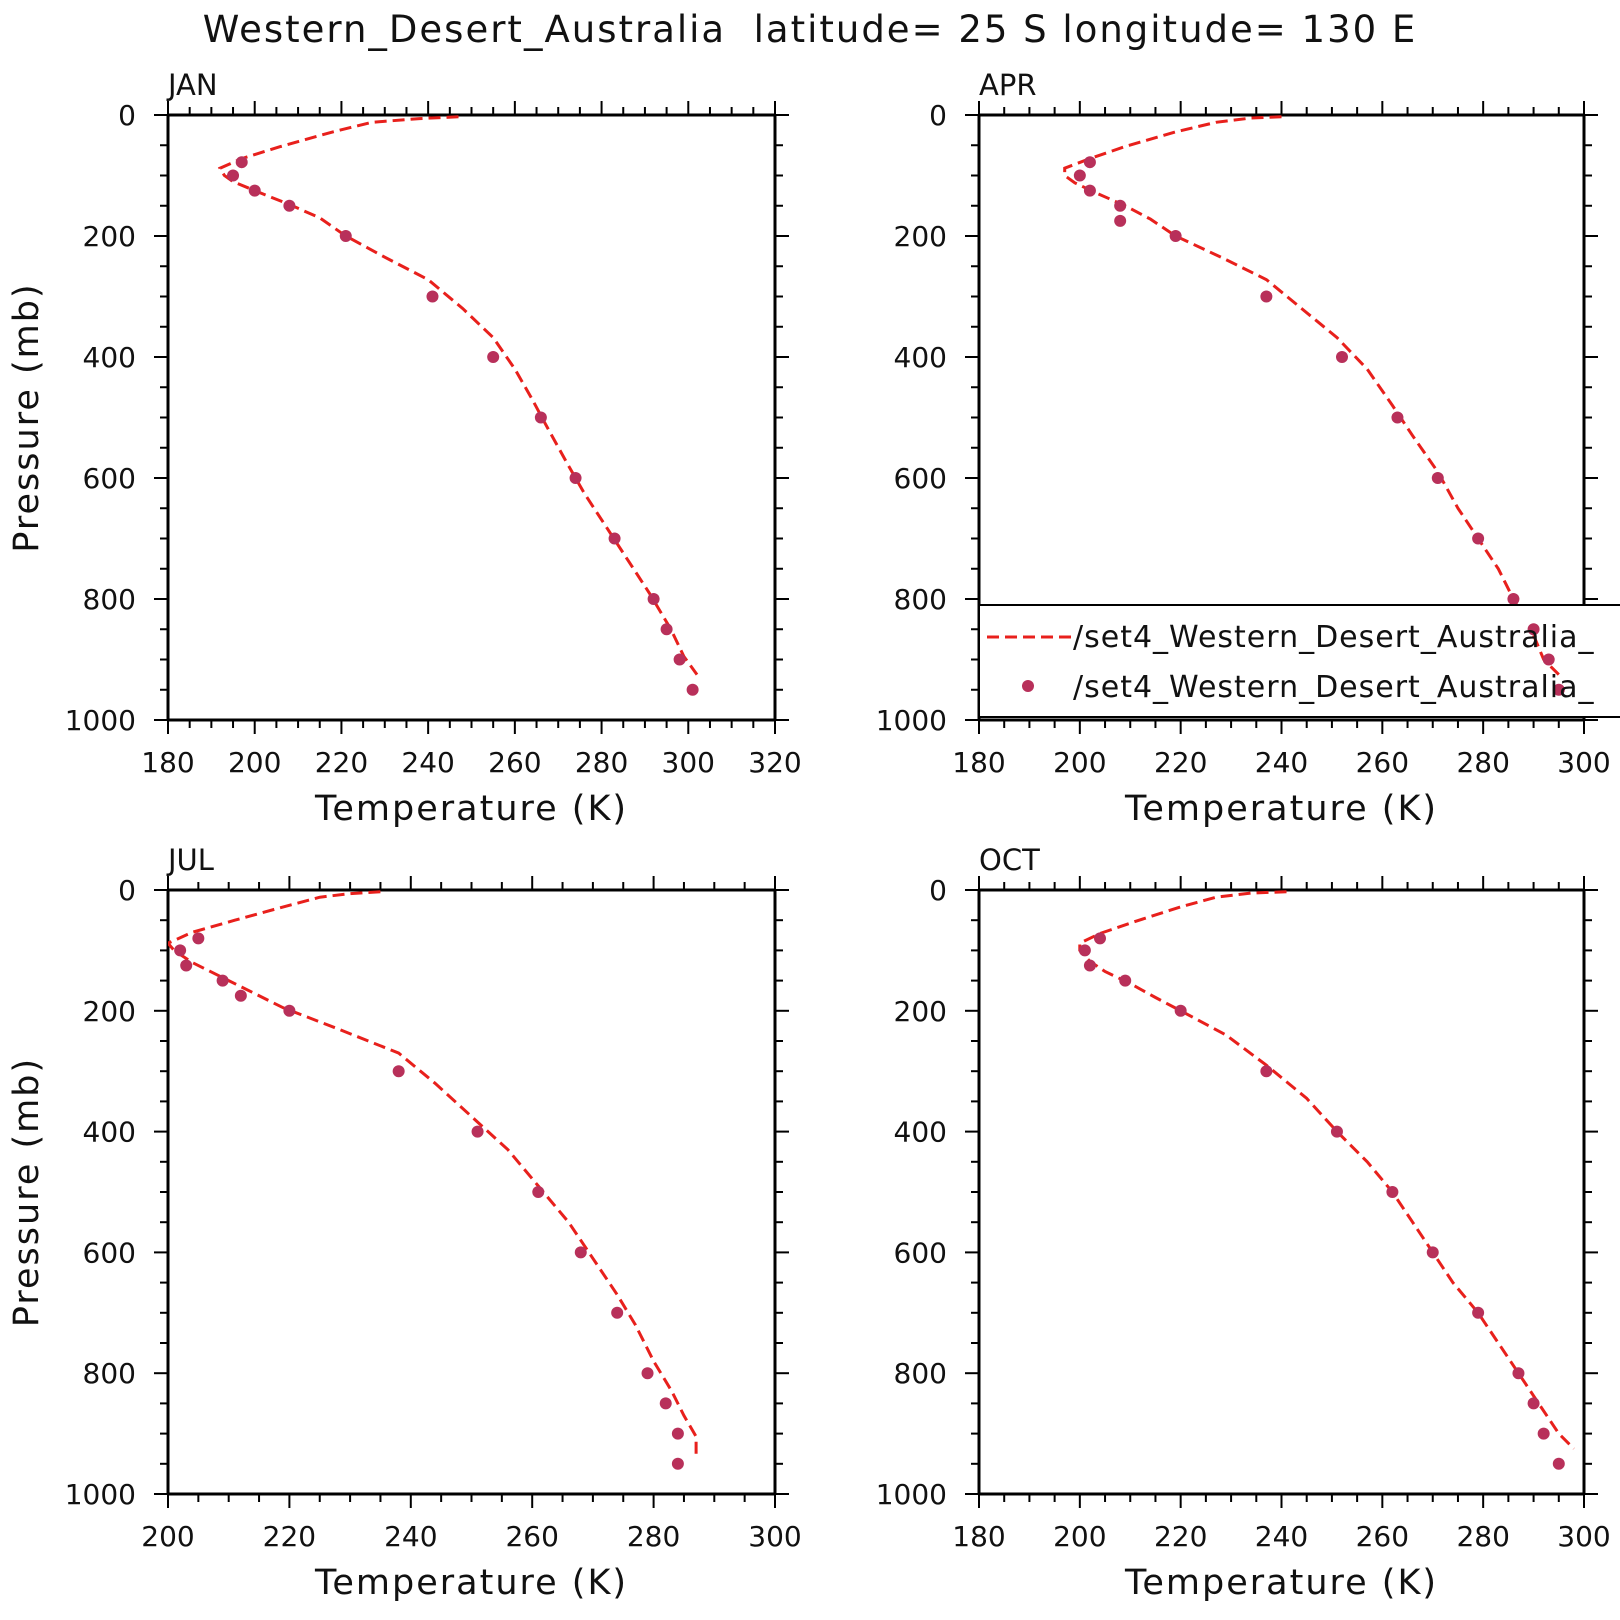  Describe the element at coordinates (911, 720) in the screenshot. I see `y-tick-label: 1000` at that location.